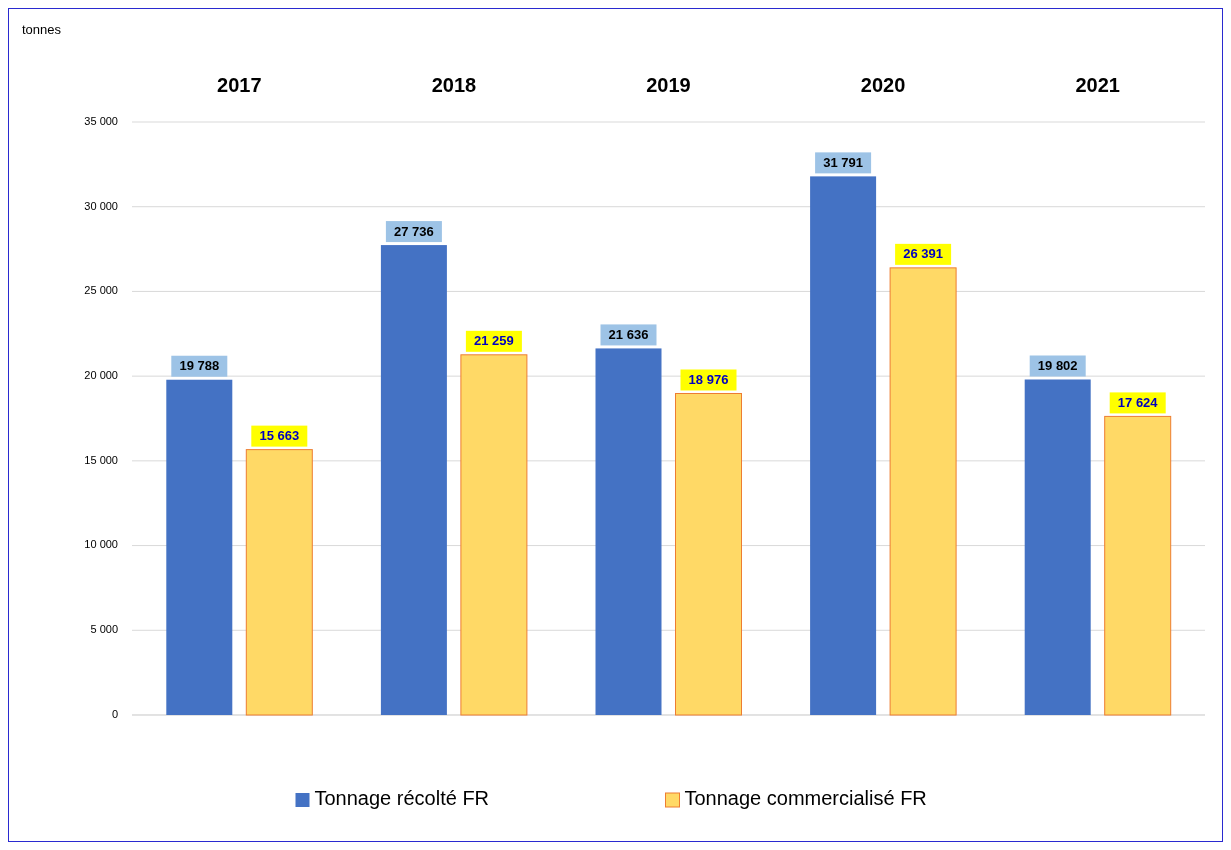 This screenshot has height=850, width=1231. Describe the element at coordinates (114, 713) in the screenshot. I see `y-tick-label: 0` at that location.